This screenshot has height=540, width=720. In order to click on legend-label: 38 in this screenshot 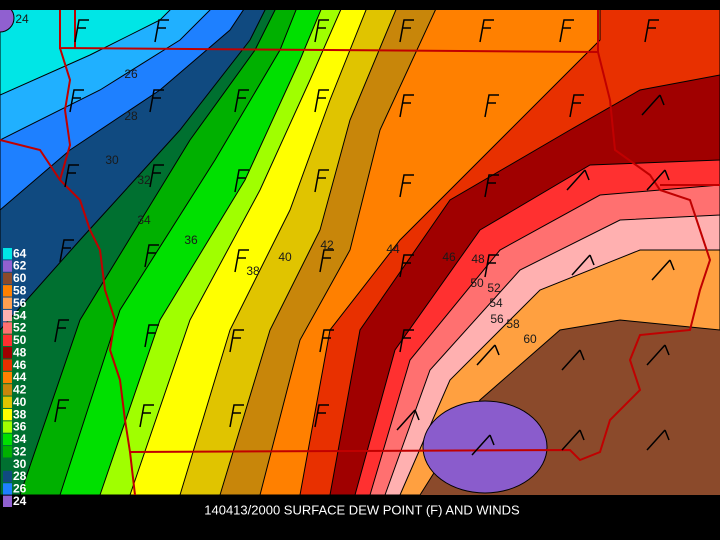, I will do `click(20, 414)`.